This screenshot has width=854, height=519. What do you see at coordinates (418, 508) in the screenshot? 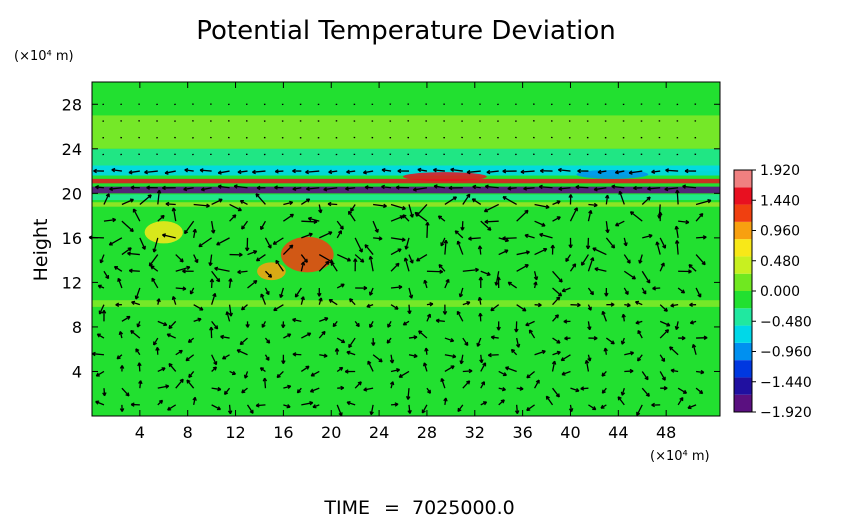
I see `footer: TIME = 7025000.0` at bounding box center [418, 508].